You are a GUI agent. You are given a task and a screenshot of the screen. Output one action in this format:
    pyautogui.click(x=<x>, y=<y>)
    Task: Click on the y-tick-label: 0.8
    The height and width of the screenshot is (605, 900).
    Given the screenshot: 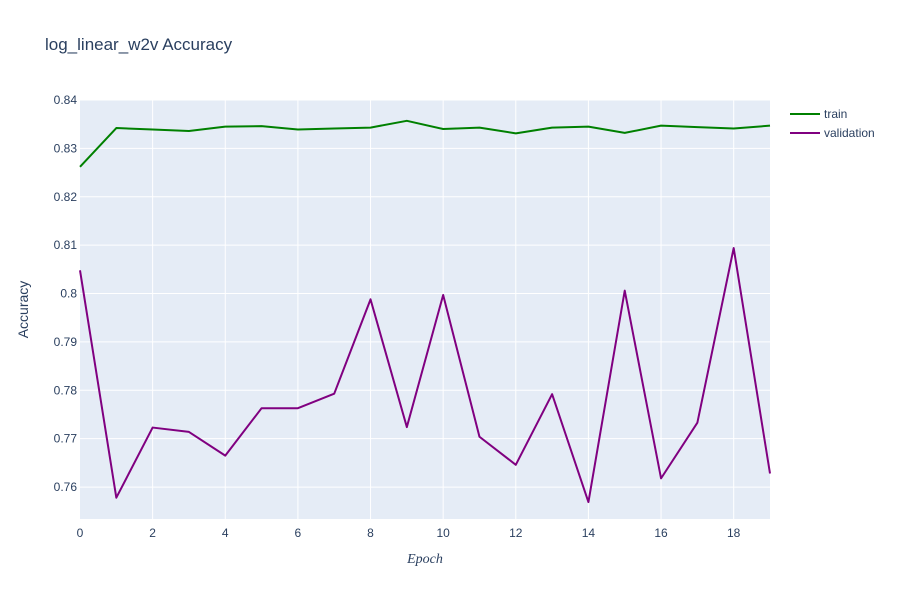 What is the action you would take?
    pyautogui.click(x=68, y=294)
    